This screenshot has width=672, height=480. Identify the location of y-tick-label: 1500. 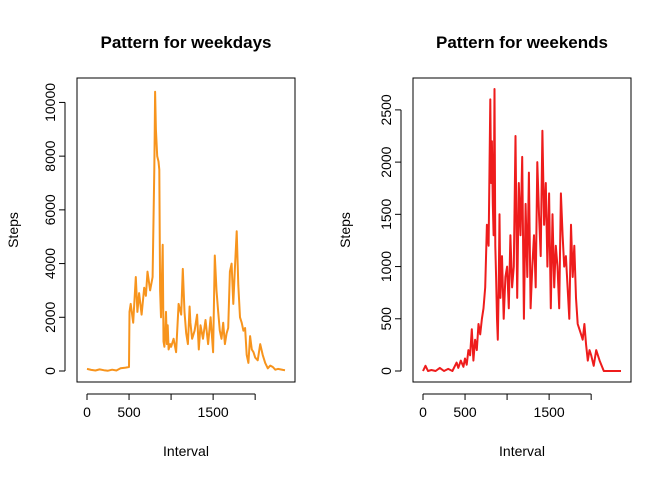
(386, 214).